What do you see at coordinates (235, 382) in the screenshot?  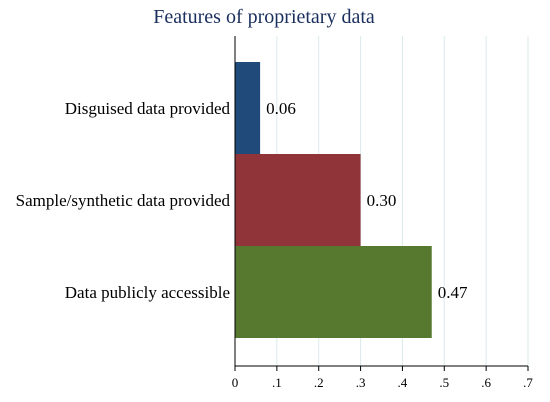 I see `x-tick-label: 0` at bounding box center [235, 382].